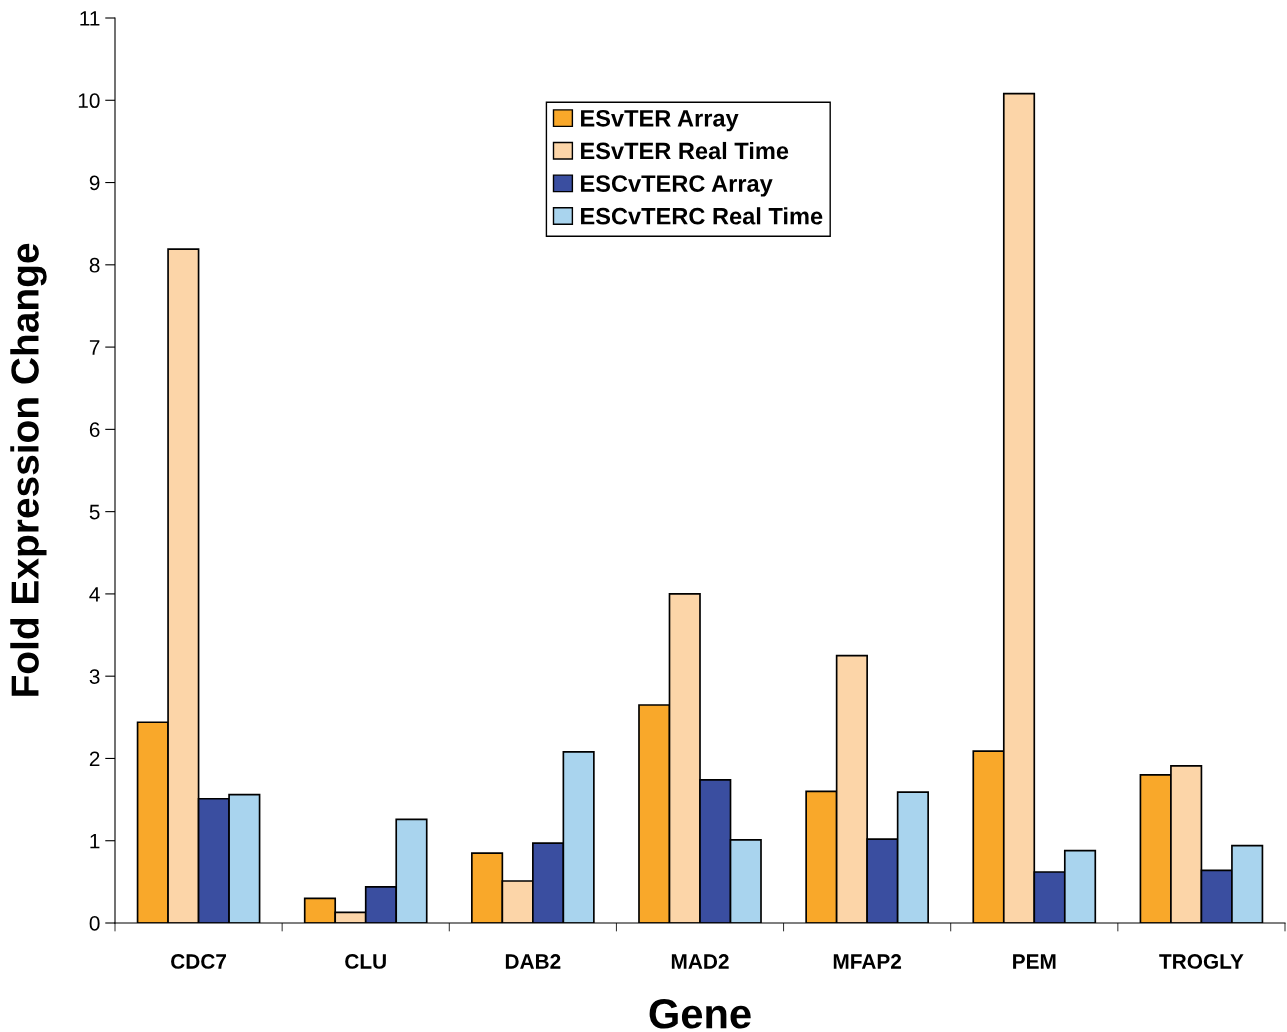 The height and width of the screenshot is (1032, 1287). Describe the element at coordinates (677, 186) in the screenshot. I see `legend-label: ESCvTERC Array` at that location.